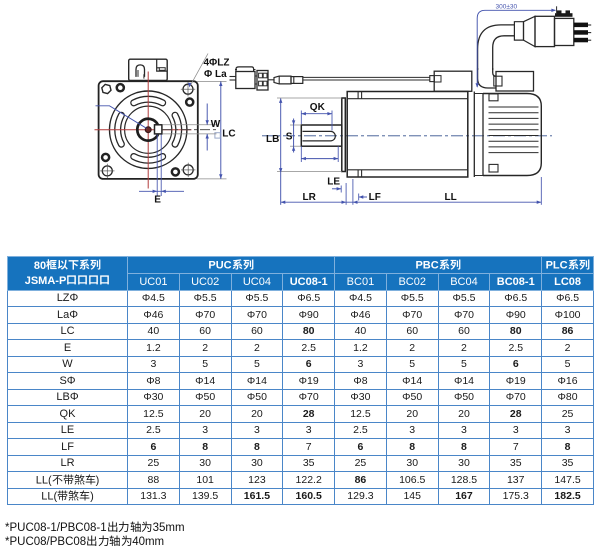 Image resolution: width=600 pixels, height=551 pixels. I want to click on svg-text: S, so click(289, 137).